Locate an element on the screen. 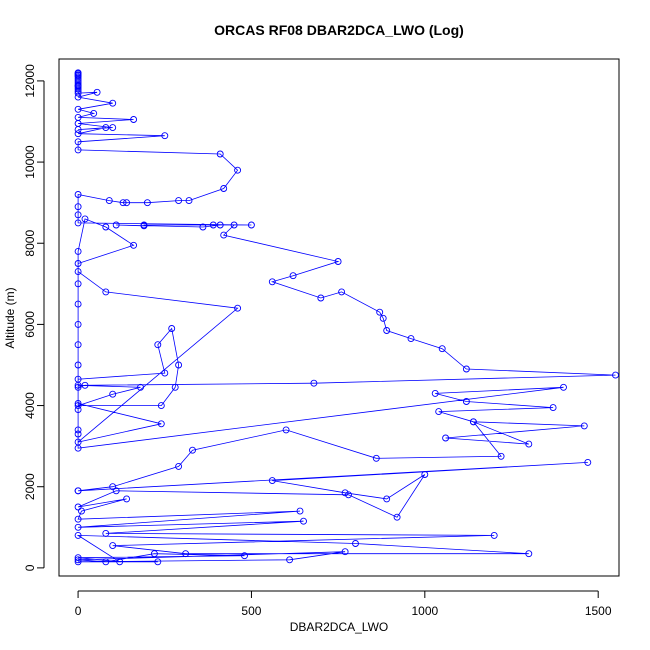  x-tick-label: 1000 is located at coordinates (424, 611).